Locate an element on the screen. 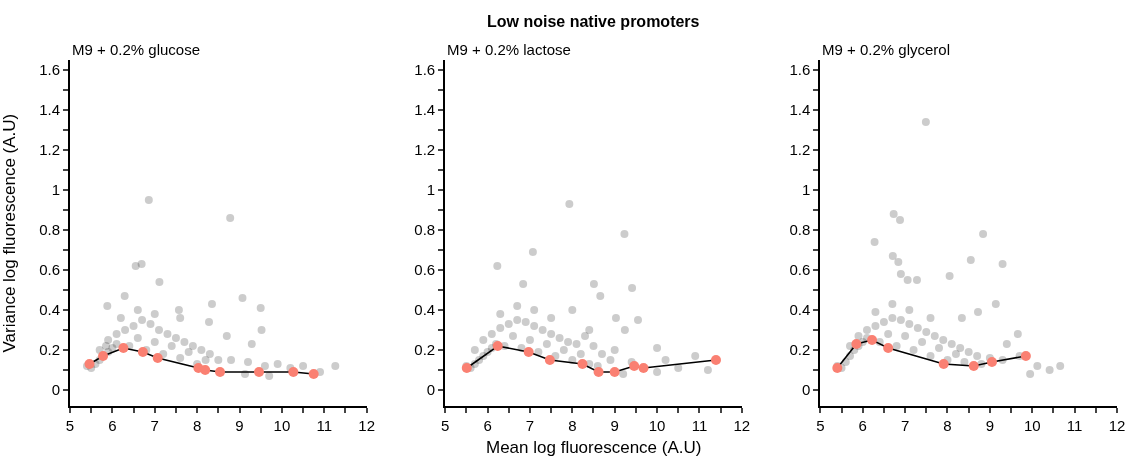 The width and height of the screenshot is (1137, 468). y-axis-title: Variance log fluorescence (A.U) is located at coordinates (9, 233).